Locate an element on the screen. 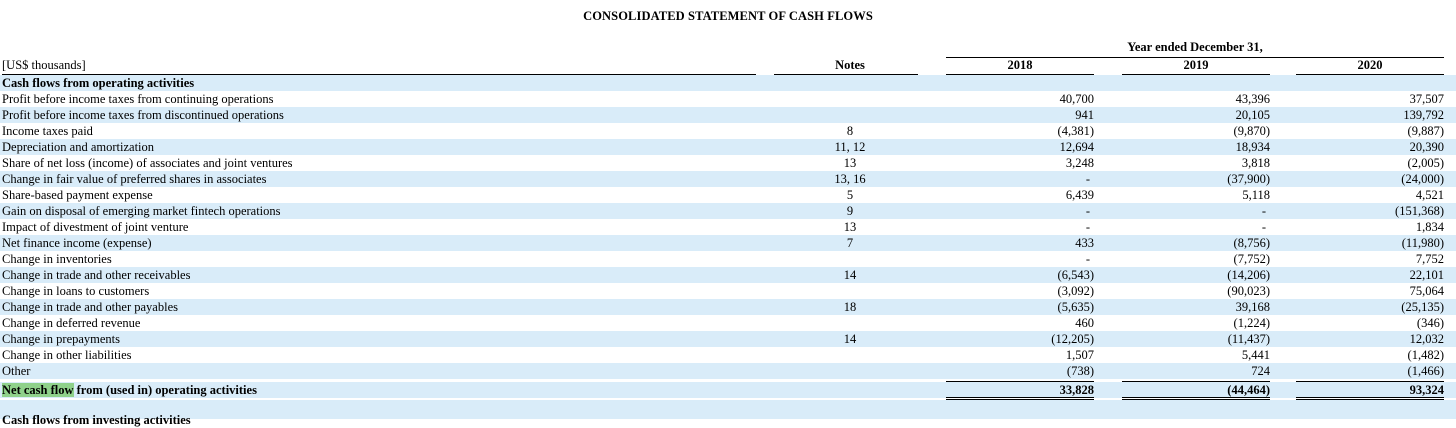 This screenshot has width=1456, height=428. row-value-2018: (3,092) is located at coordinates (1075, 291).